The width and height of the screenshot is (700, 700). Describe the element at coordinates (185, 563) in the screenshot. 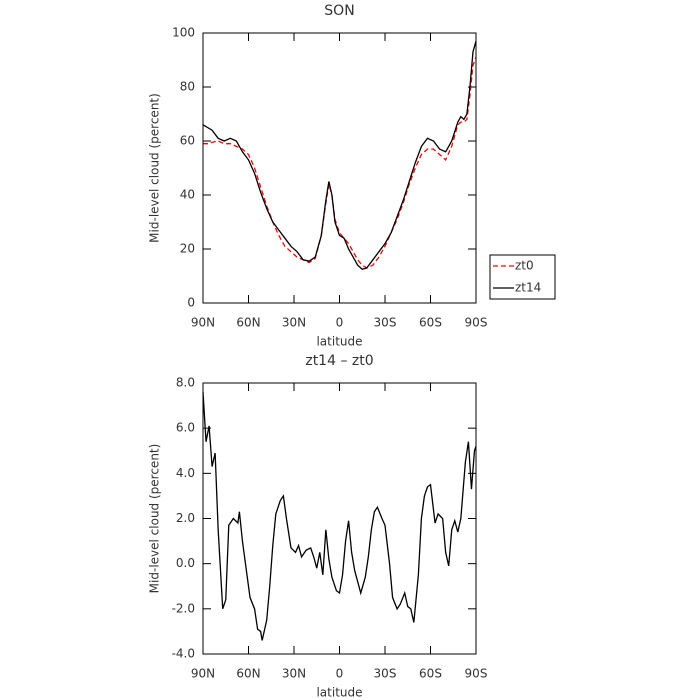

I see `y-tick-label: 0.0` at that location.